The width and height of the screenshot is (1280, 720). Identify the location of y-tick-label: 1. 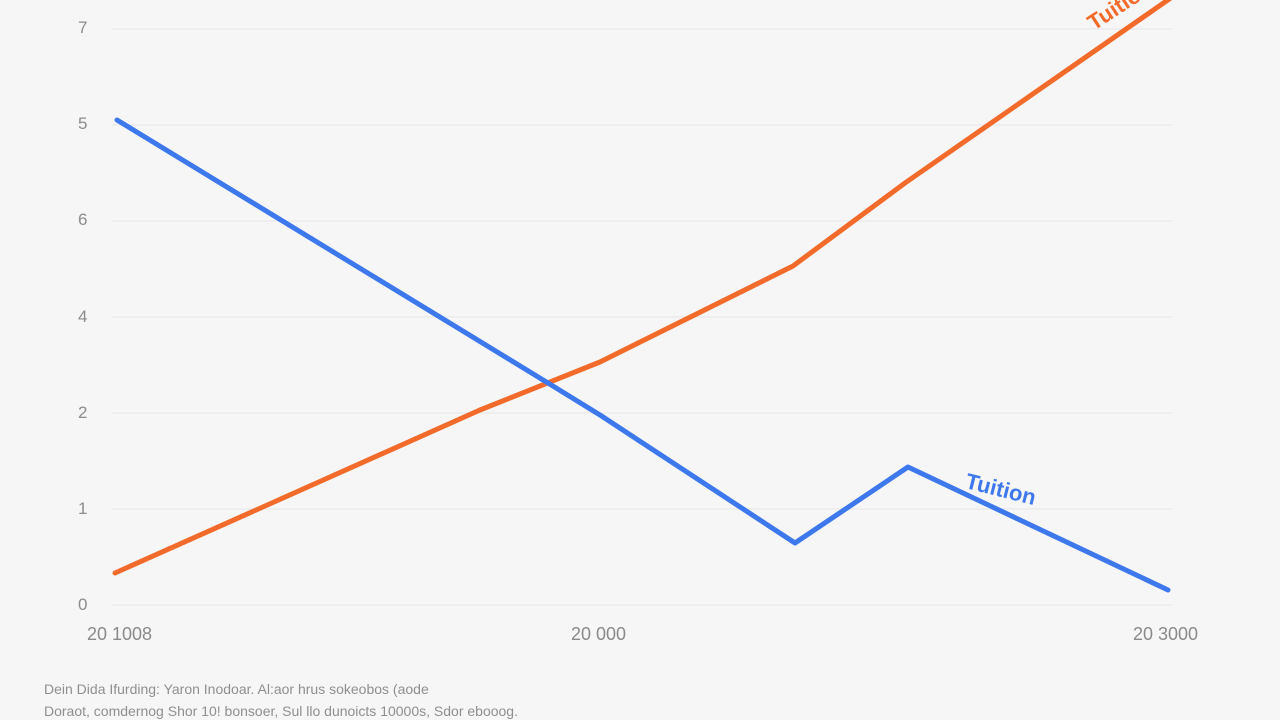
(83, 508).